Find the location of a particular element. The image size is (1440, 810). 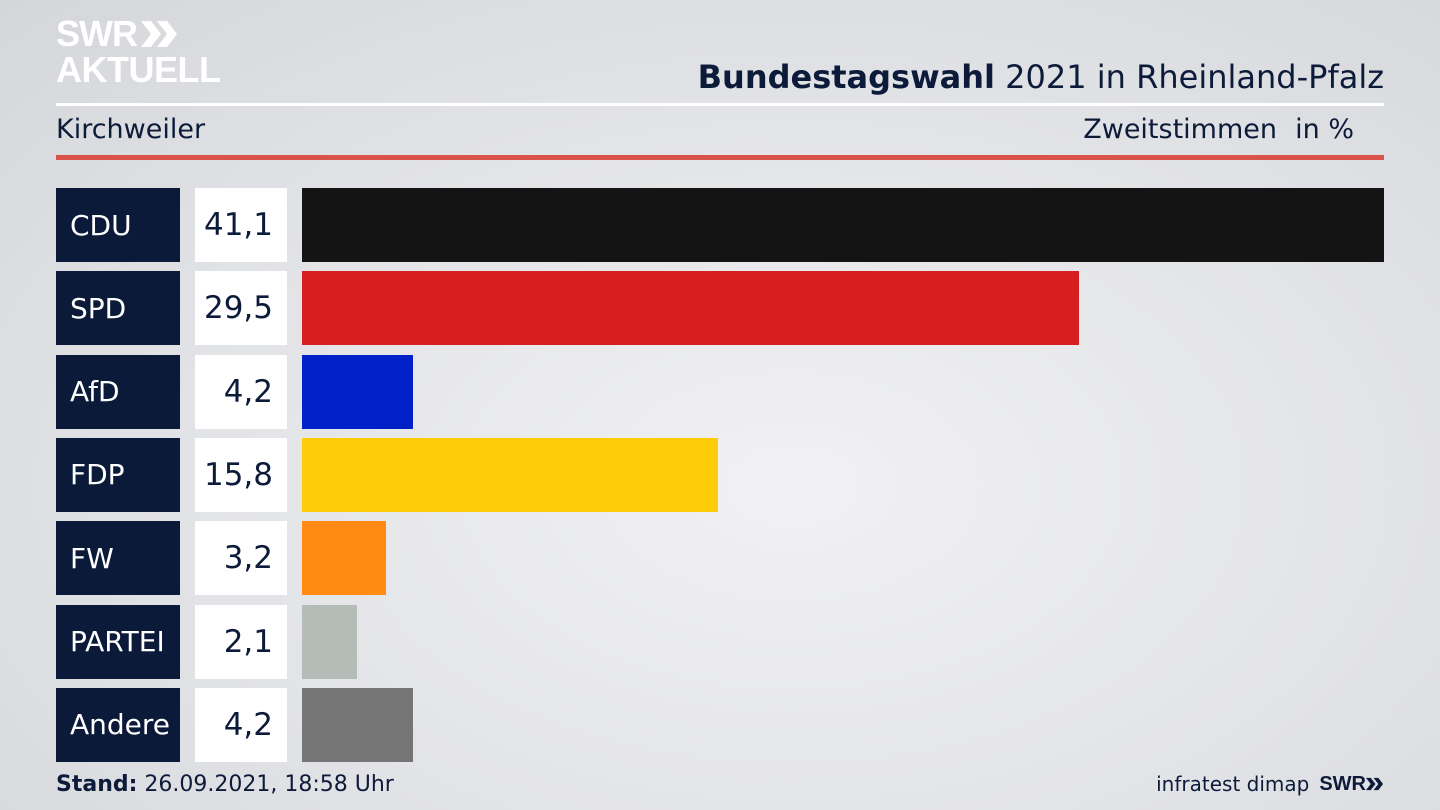

logo-line2: AKTUELL is located at coordinates (138, 69).